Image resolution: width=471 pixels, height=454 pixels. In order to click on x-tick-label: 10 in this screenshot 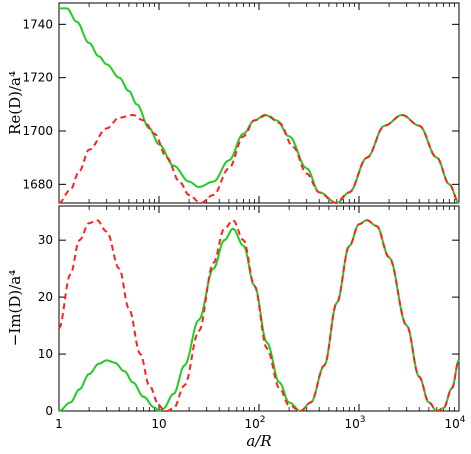, I will do `click(158, 424)`.